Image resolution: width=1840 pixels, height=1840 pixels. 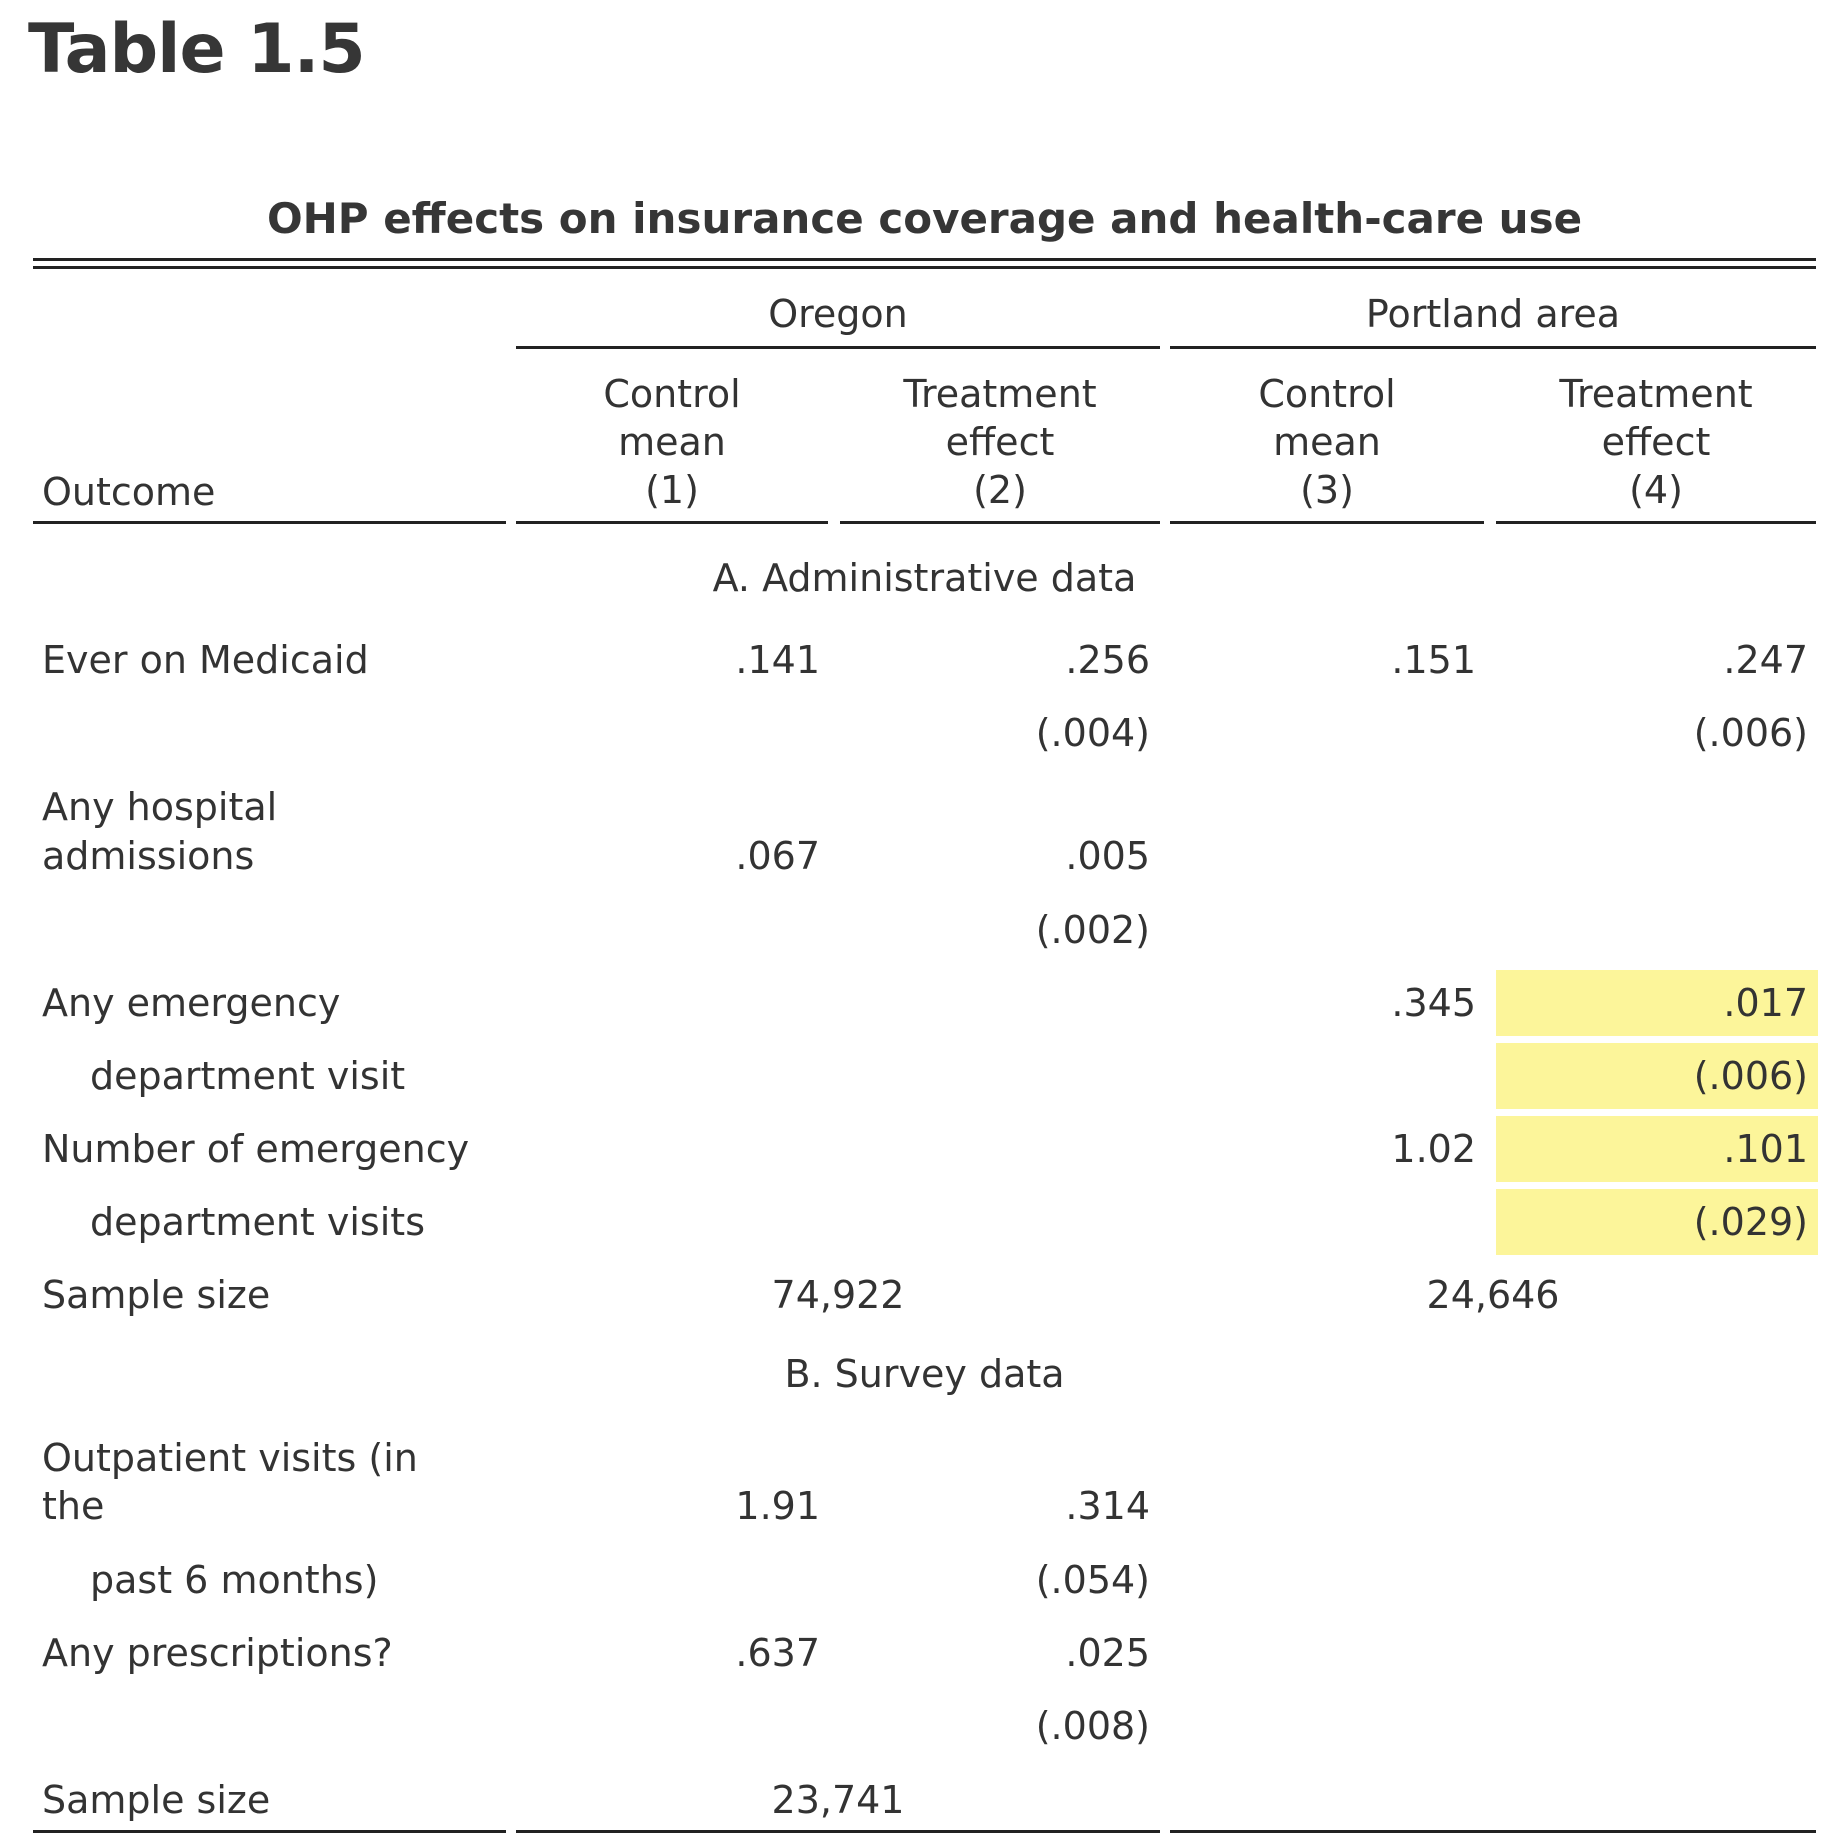 What do you see at coordinates (148, 856) in the screenshot?
I see `row-label-hospital-2: admissions` at bounding box center [148, 856].